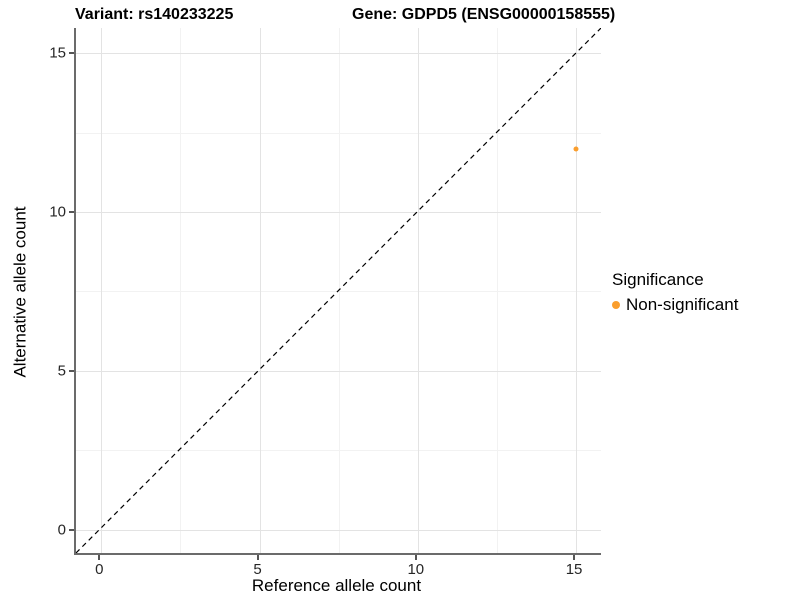 Image resolution: width=800 pixels, height=600 pixels. What do you see at coordinates (61, 371) in the screenshot?
I see `y-tick-label: 5` at bounding box center [61, 371].